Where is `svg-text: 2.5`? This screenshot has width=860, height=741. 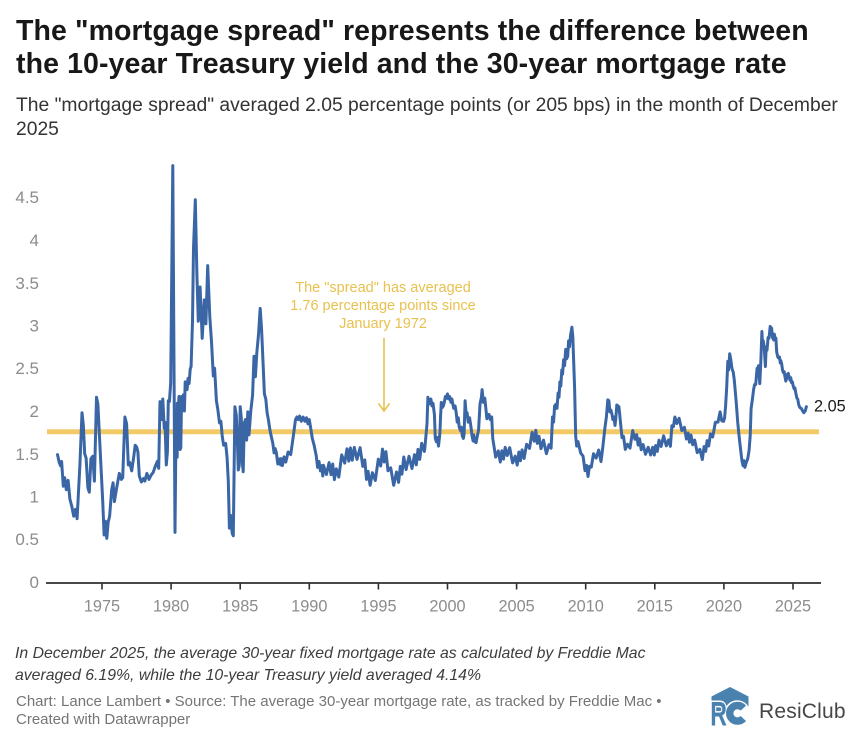 svg-text: 2.5 is located at coordinates (27, 368).